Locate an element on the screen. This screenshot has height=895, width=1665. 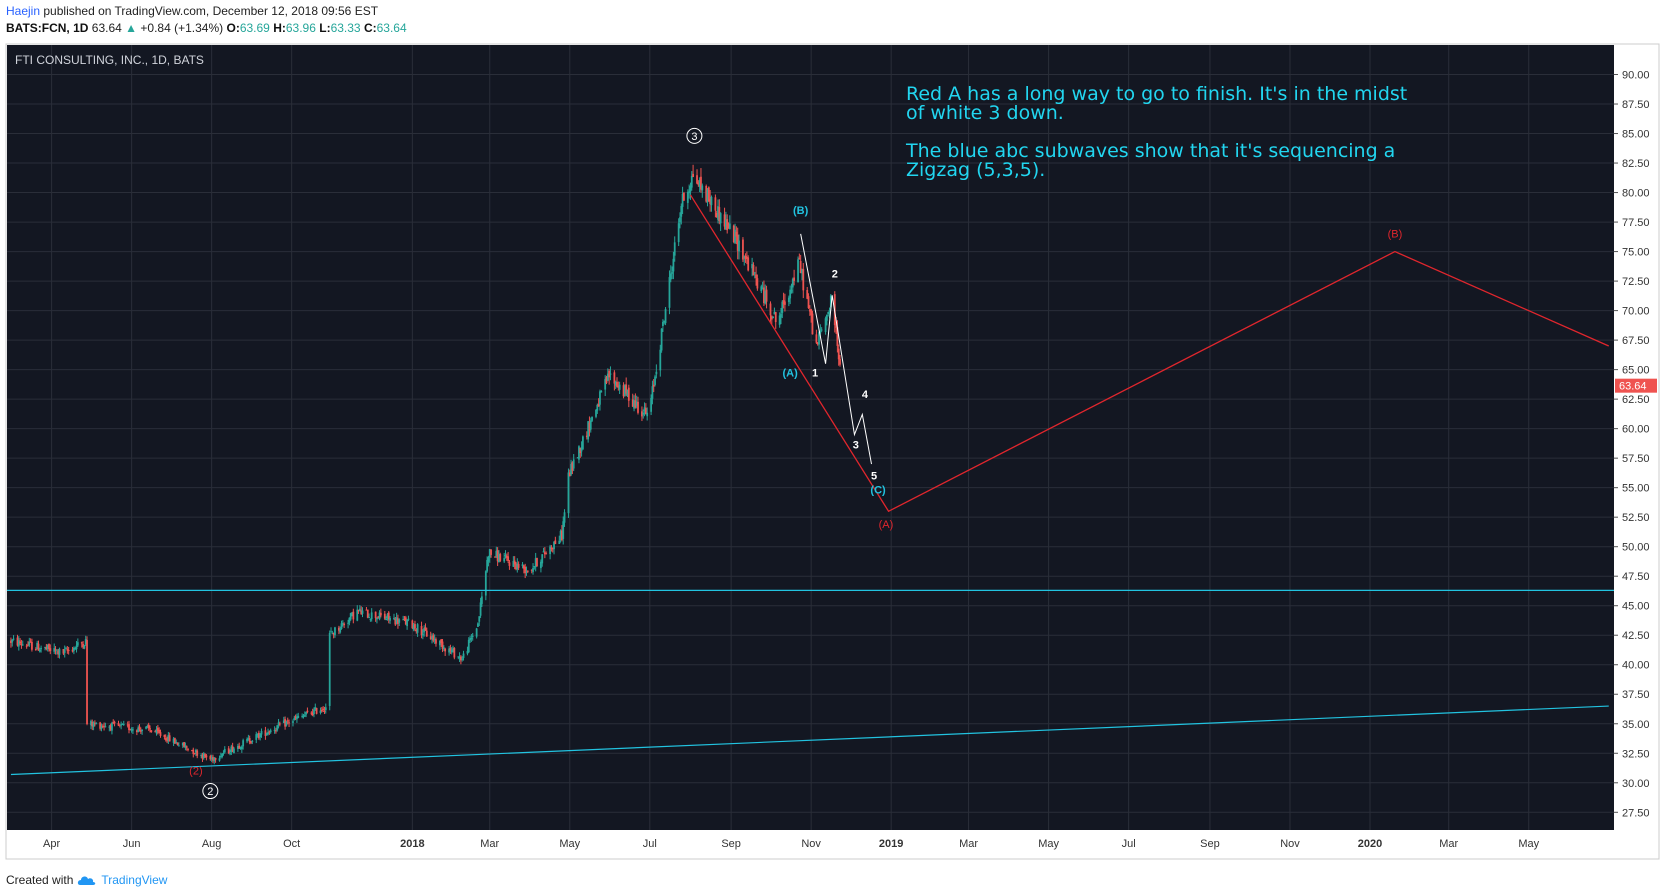
last-price-tag-label: 63.64 is located at coordinates (1633, 387).